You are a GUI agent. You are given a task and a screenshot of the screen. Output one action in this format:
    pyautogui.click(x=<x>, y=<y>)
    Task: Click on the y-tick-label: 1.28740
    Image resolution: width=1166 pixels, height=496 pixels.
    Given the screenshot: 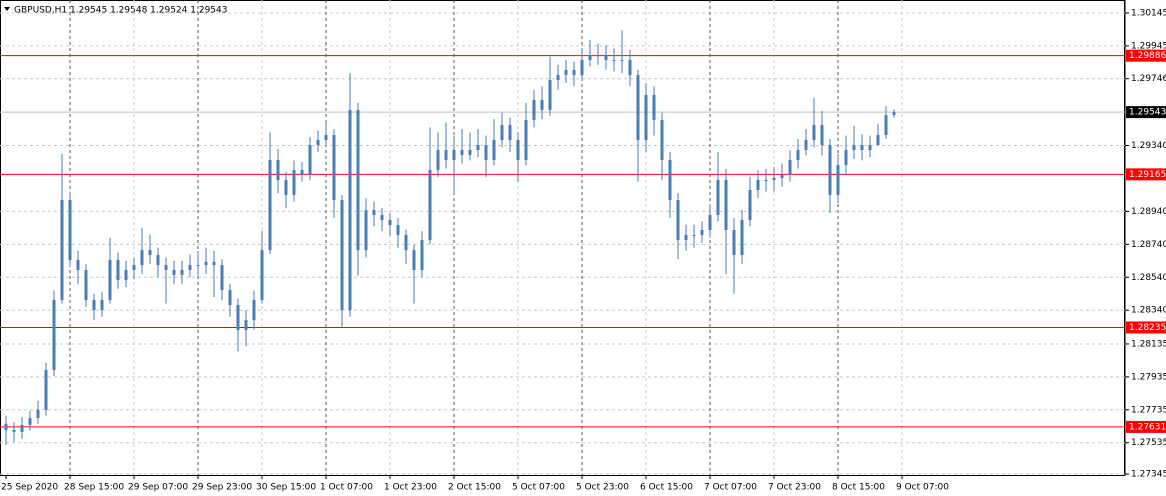 What is the action you would take?
    pyautogui.click(x=1148, y=245)
    